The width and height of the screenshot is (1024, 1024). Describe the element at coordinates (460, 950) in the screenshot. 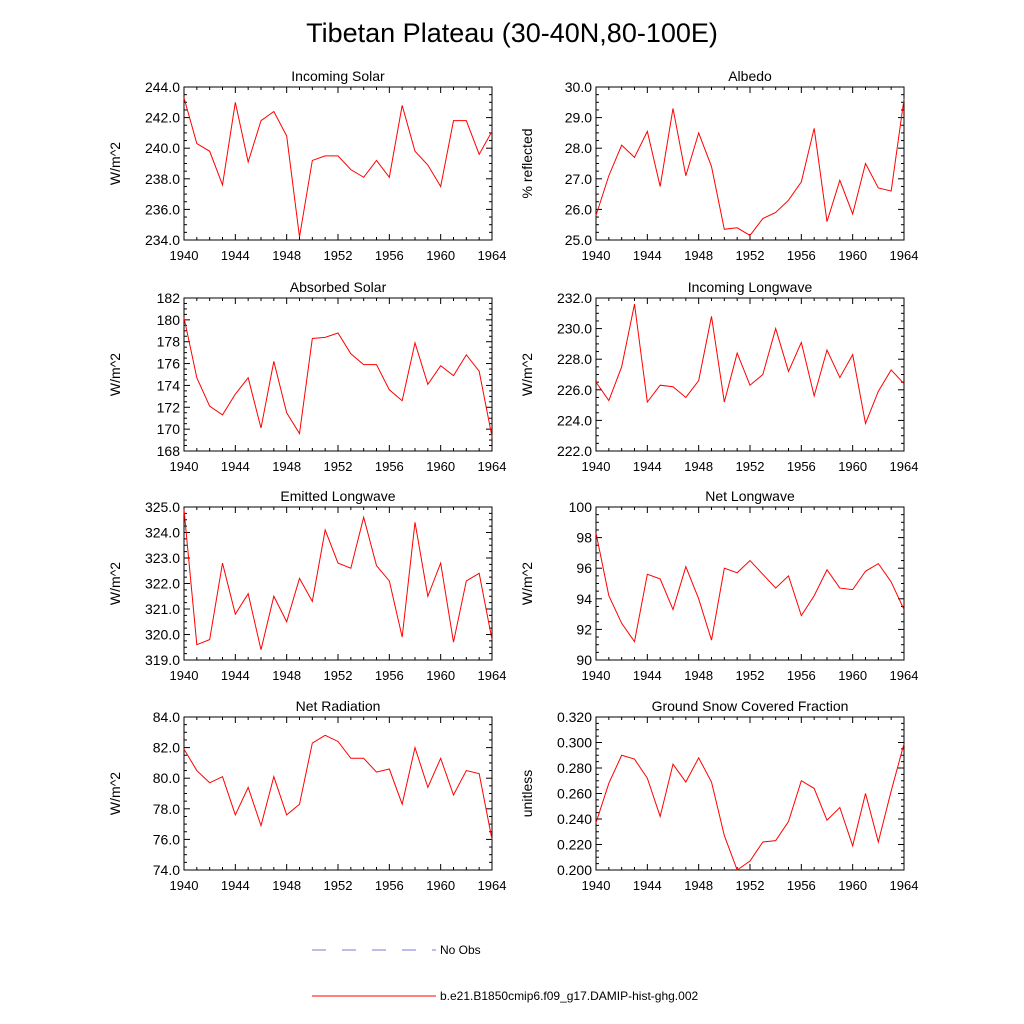

I see `legend-label-no-obs: No Obs` at that location.